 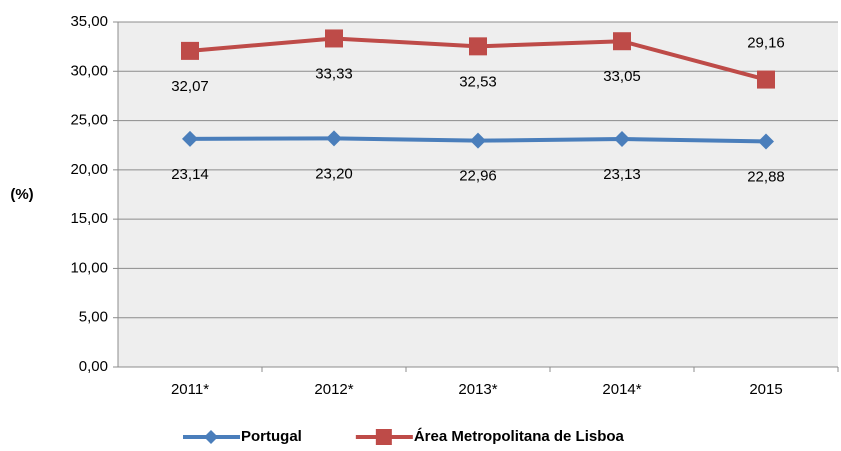 What do you see at coordinates (89, 120) in the screenshot?
I see `y-tick-label: 25,00` at bounding box center [89, 120].